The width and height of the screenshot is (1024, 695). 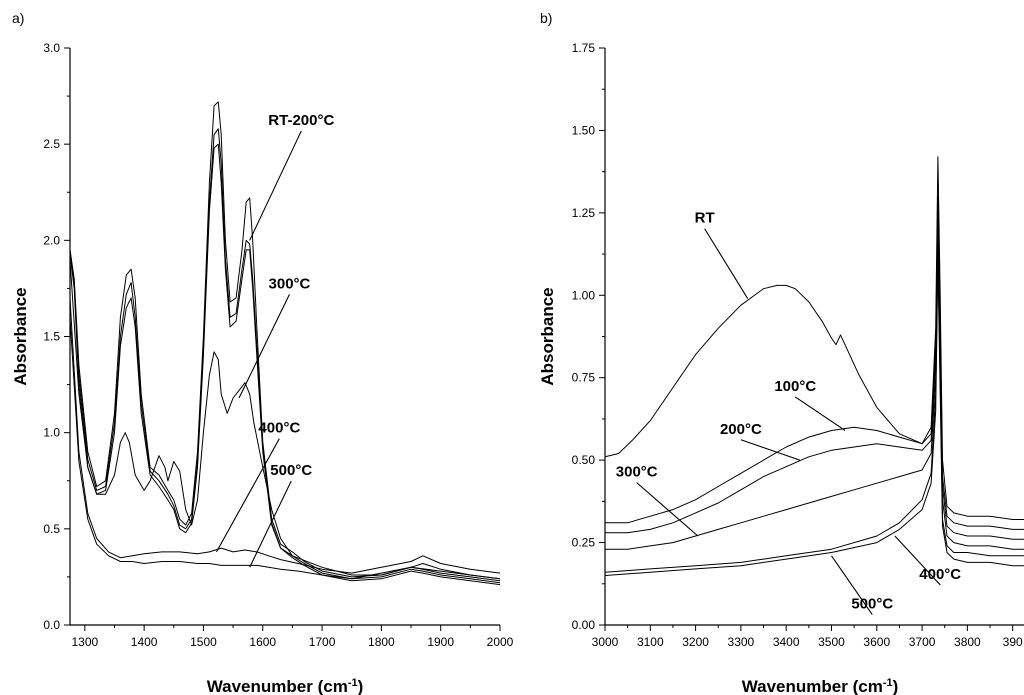 I want to click on x-tick-label: 3800, so click(x=967, y=642).